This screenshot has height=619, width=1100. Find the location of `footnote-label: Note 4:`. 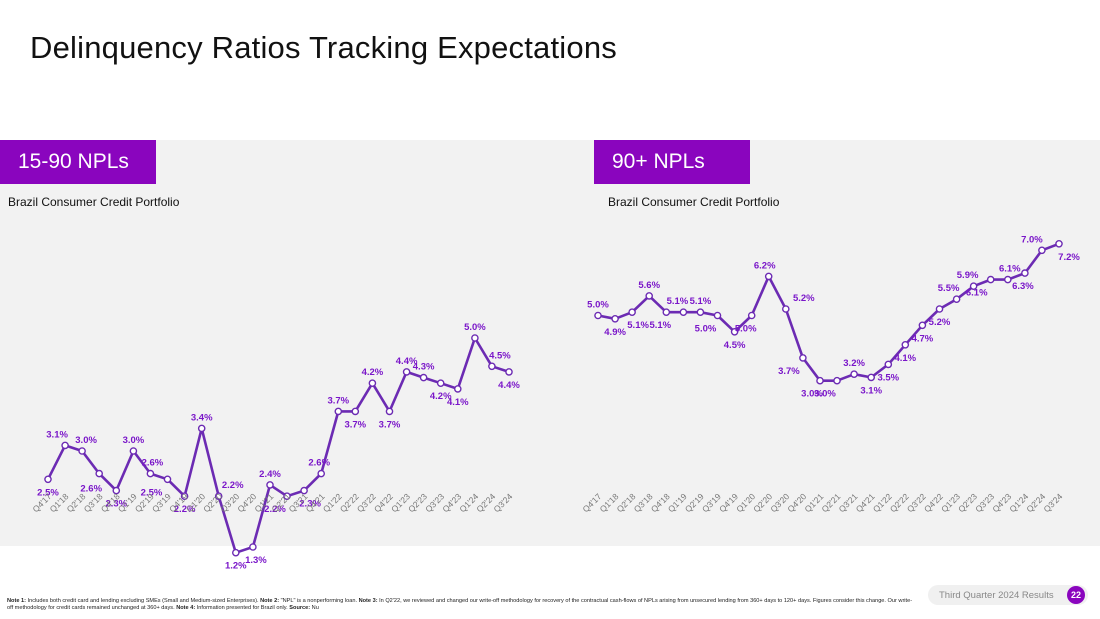

footnote-label: Note 4: is located at coordinates (186, 608).